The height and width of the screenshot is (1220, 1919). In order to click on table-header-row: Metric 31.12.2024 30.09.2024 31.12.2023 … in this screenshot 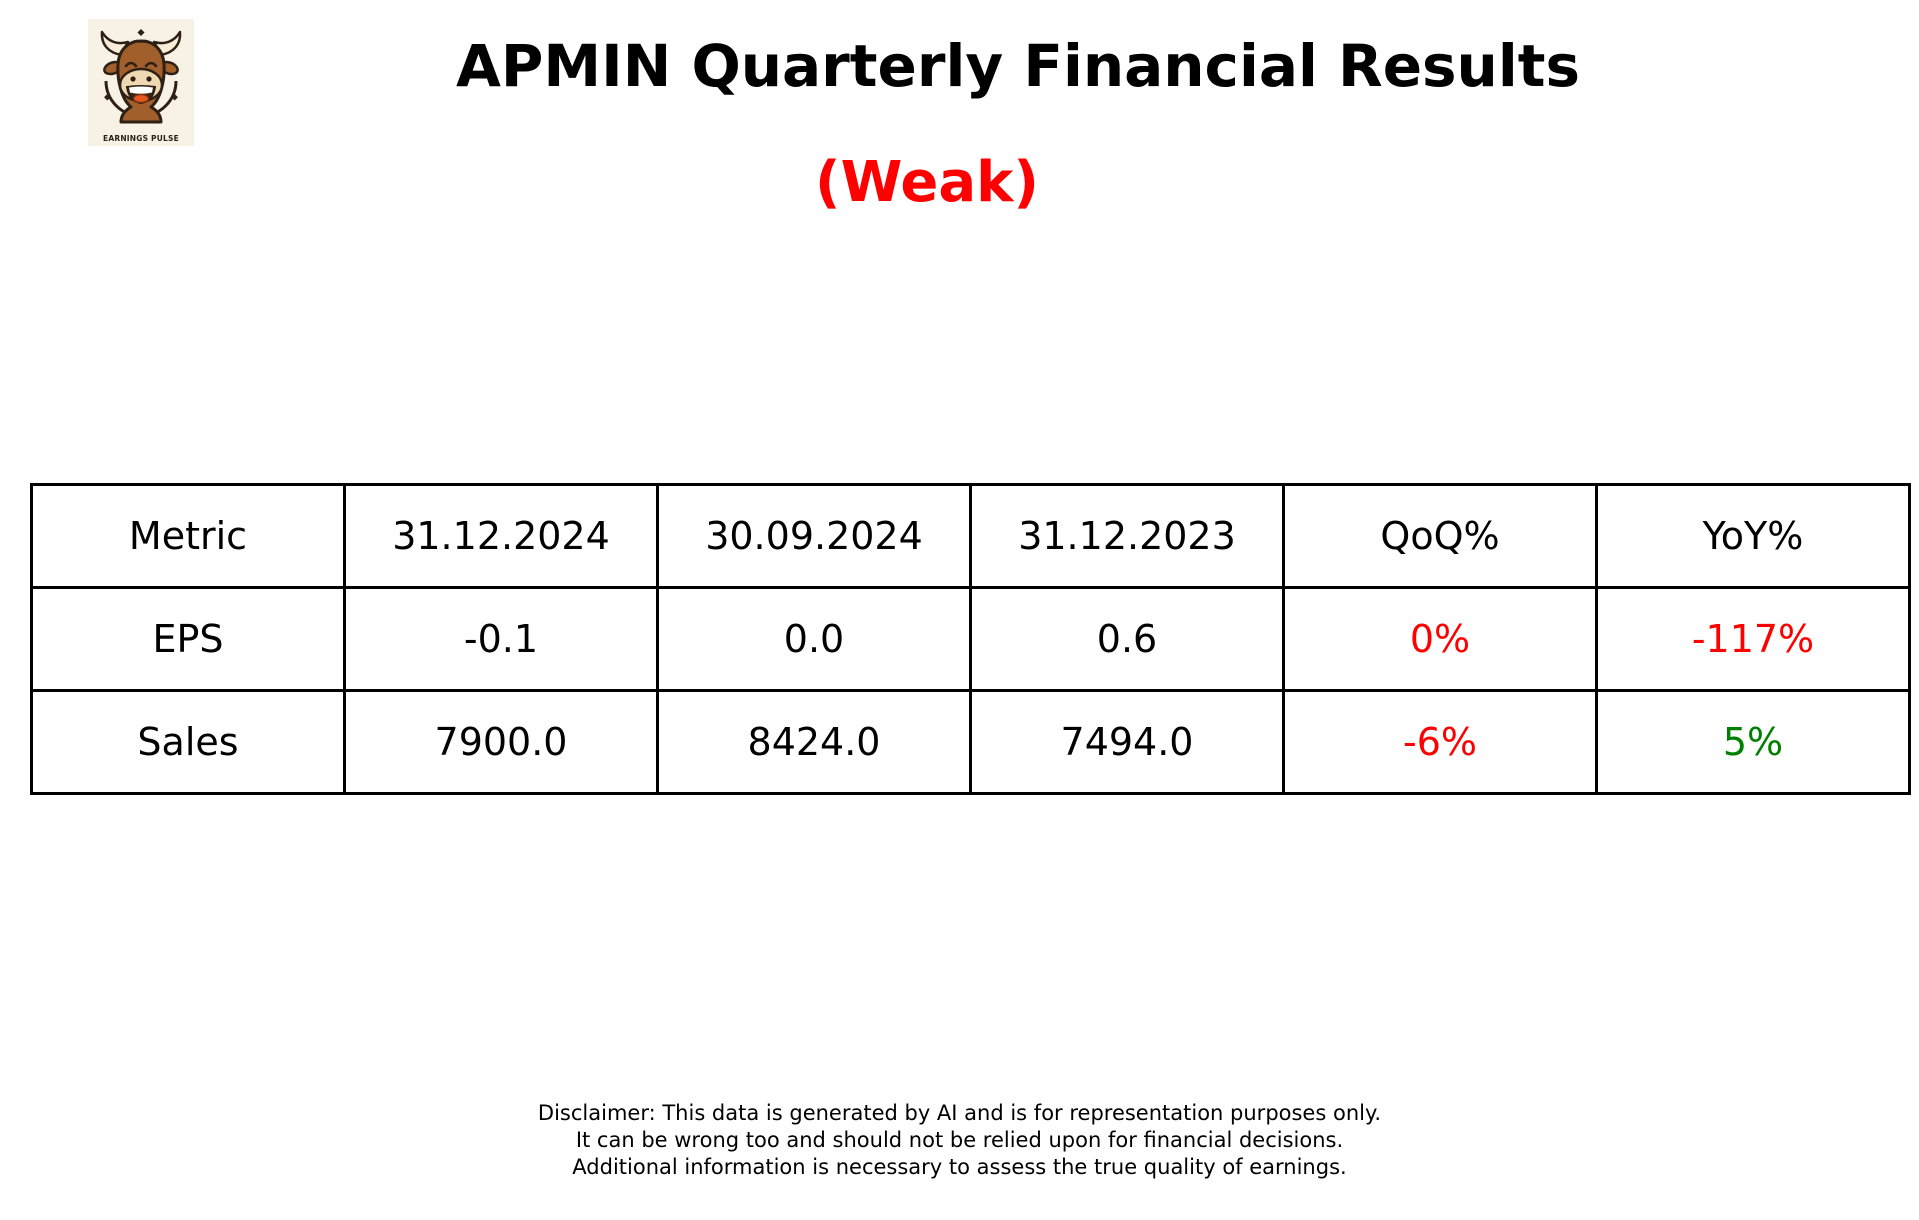, I will do `click(970, 536)`.